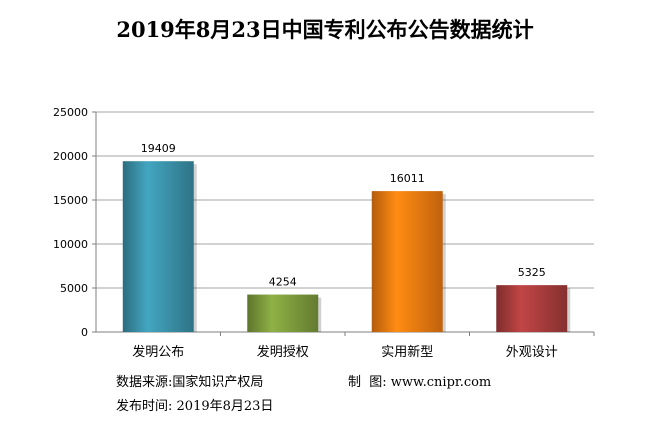 This screenshot has width=650, height=430. I want to click on y-tick-label: 20000, so click(70, 156).